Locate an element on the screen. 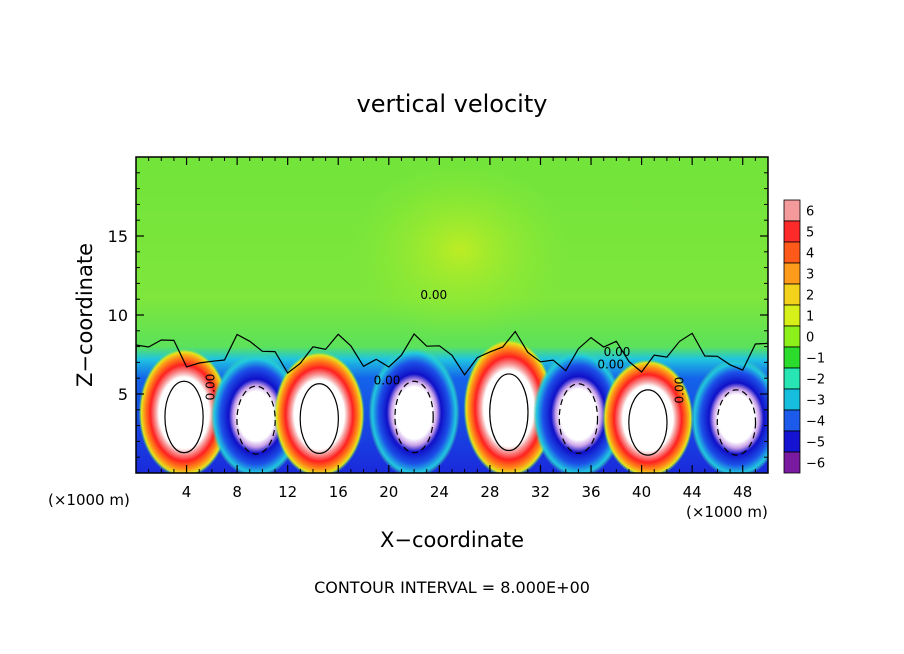  y-tick-label: 5 is located at coordinates (123, 394).